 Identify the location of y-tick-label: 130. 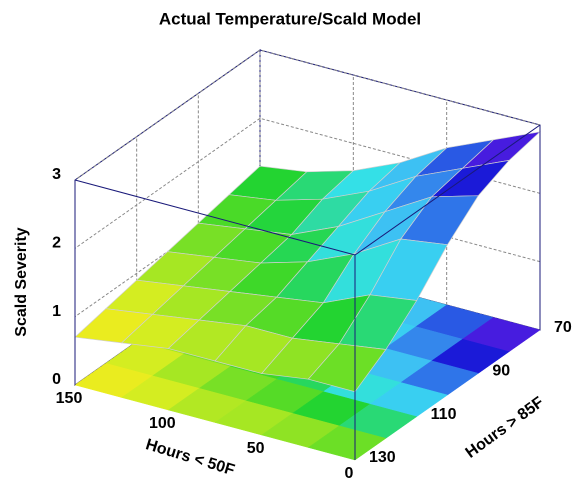
(382, 457).